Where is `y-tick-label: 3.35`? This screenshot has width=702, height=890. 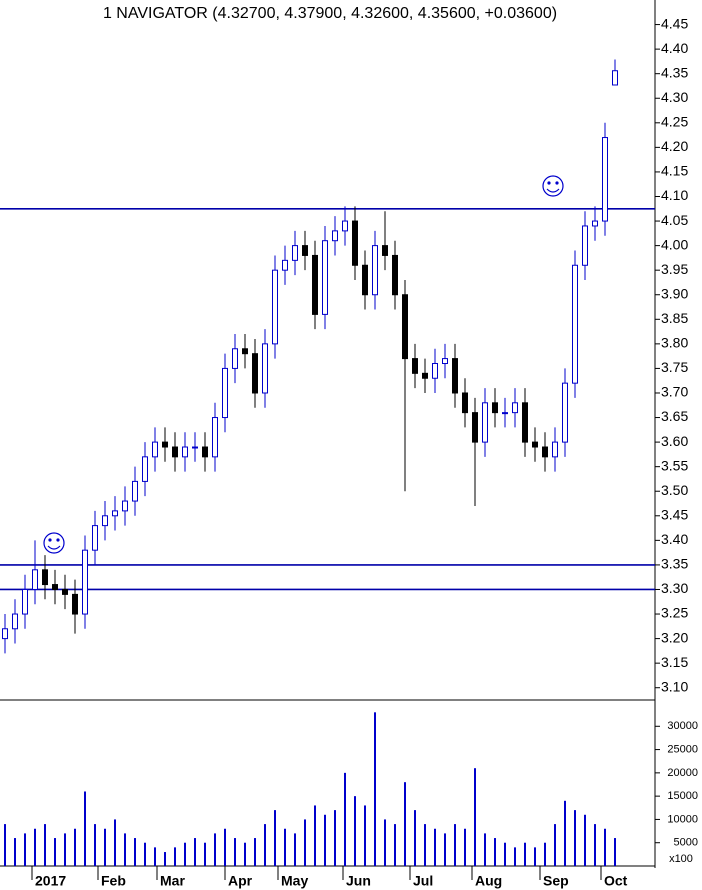 y-tick-label: 3.35 is located at coordinates (674, 564).